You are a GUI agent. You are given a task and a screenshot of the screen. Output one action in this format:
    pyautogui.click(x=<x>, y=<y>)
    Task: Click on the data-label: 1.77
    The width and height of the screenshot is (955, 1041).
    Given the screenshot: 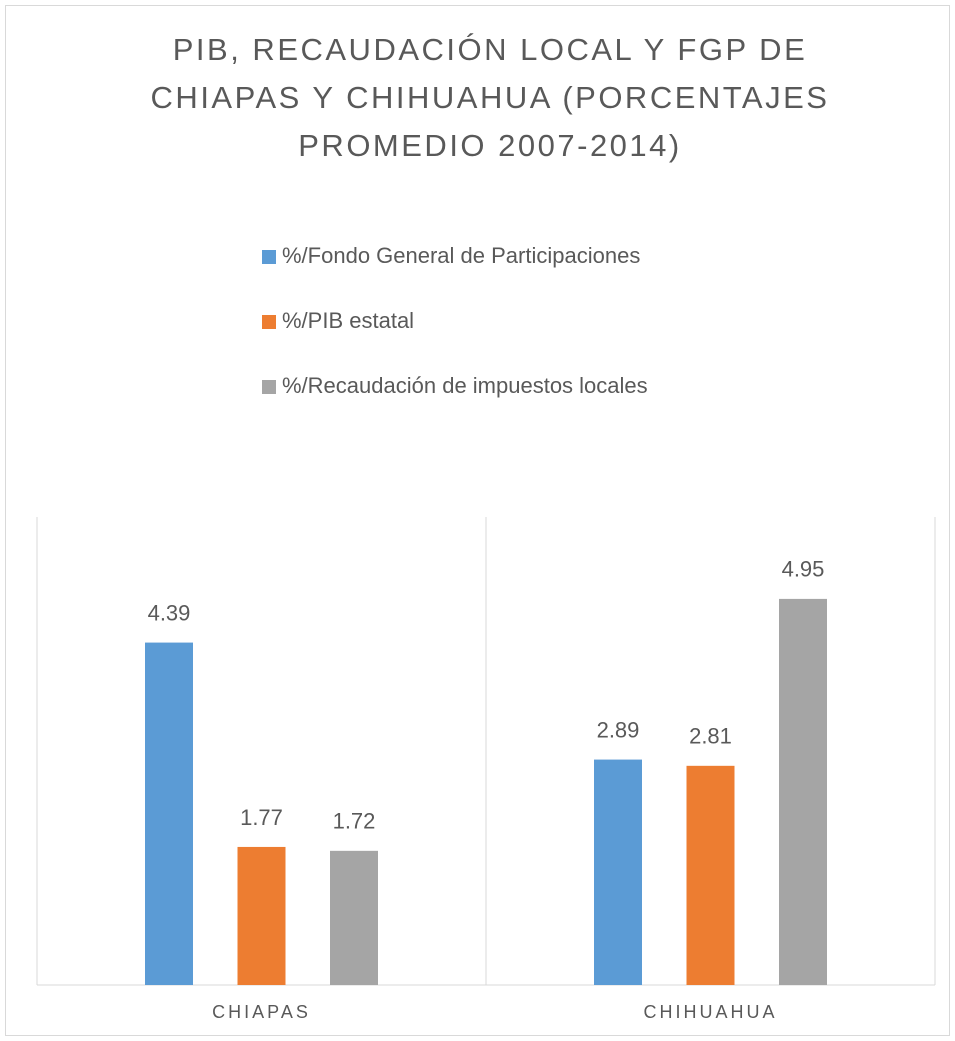 What is the action you would take?
    pyautogui.click(x=261, y=817)
    